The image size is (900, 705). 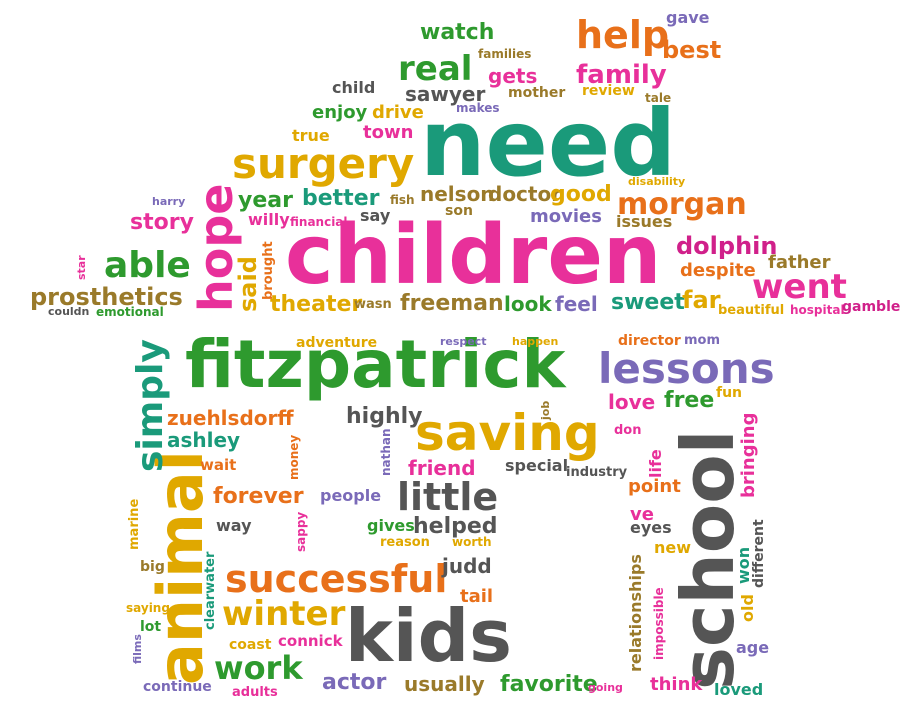 What do you see at coordinates (657, 181) in the screenshot?
I see `word-disability: disability` at bounding box center [657, 181].